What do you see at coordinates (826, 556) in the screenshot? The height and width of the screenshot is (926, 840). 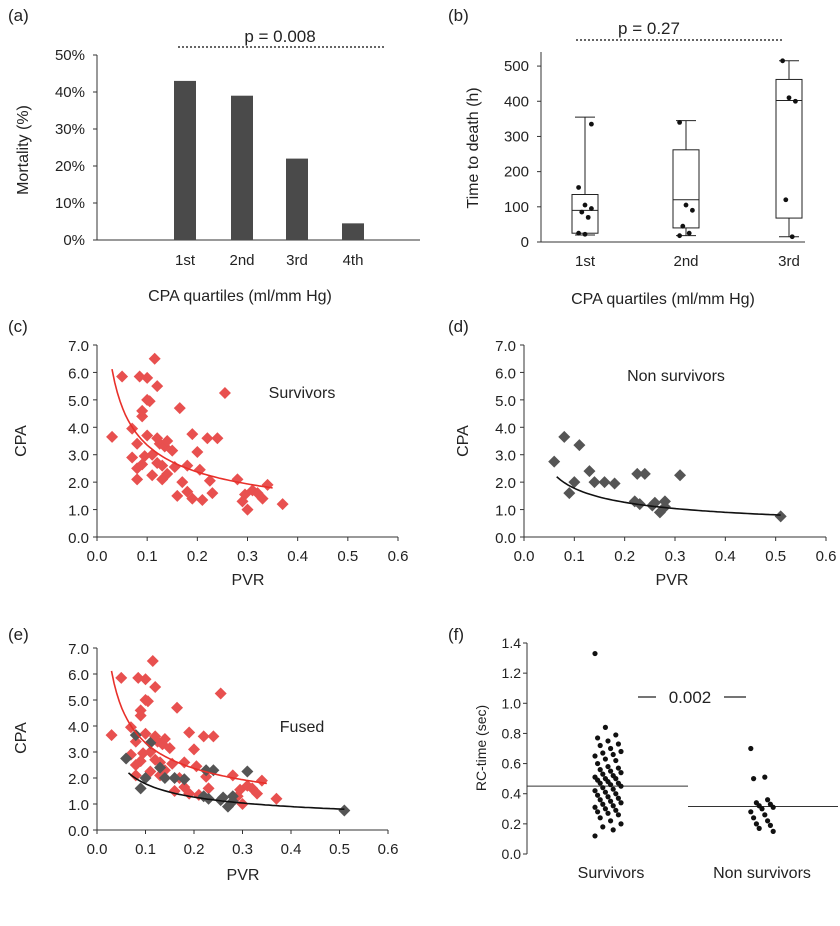 I see `x-tick-label-d: 0.6` at bounding box center [826, 556].